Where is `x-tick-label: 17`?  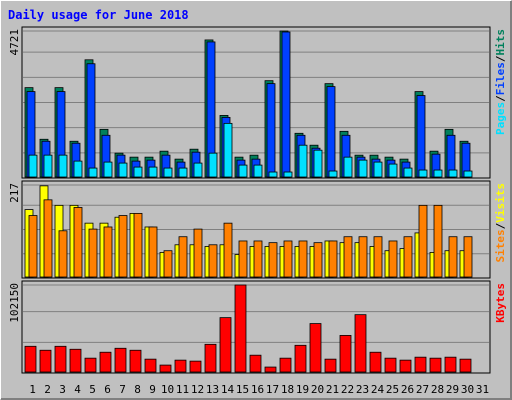
x-tick-label: 17 is located at coordinates (272, 389).